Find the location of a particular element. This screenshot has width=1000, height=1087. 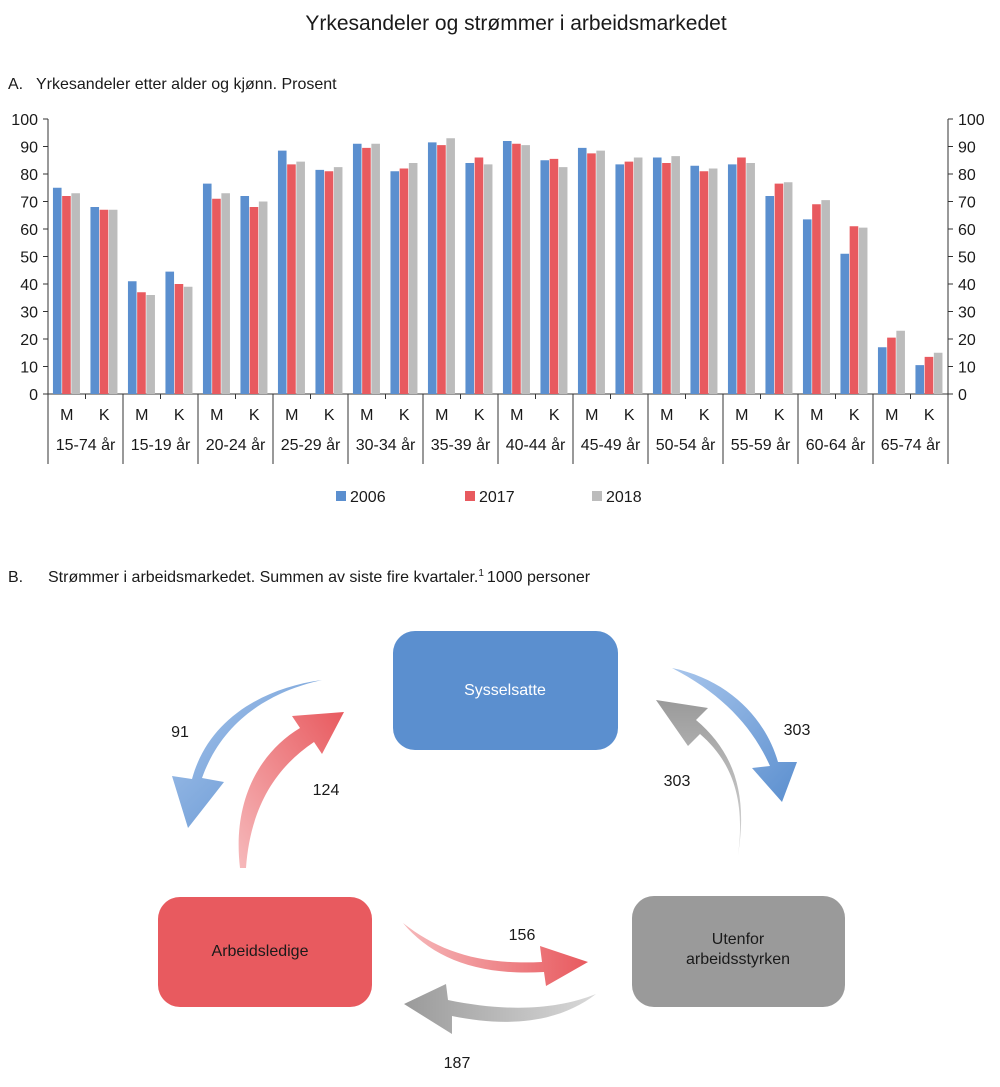

legend-label-2018: 2018 is located at coordinates (624, 497).